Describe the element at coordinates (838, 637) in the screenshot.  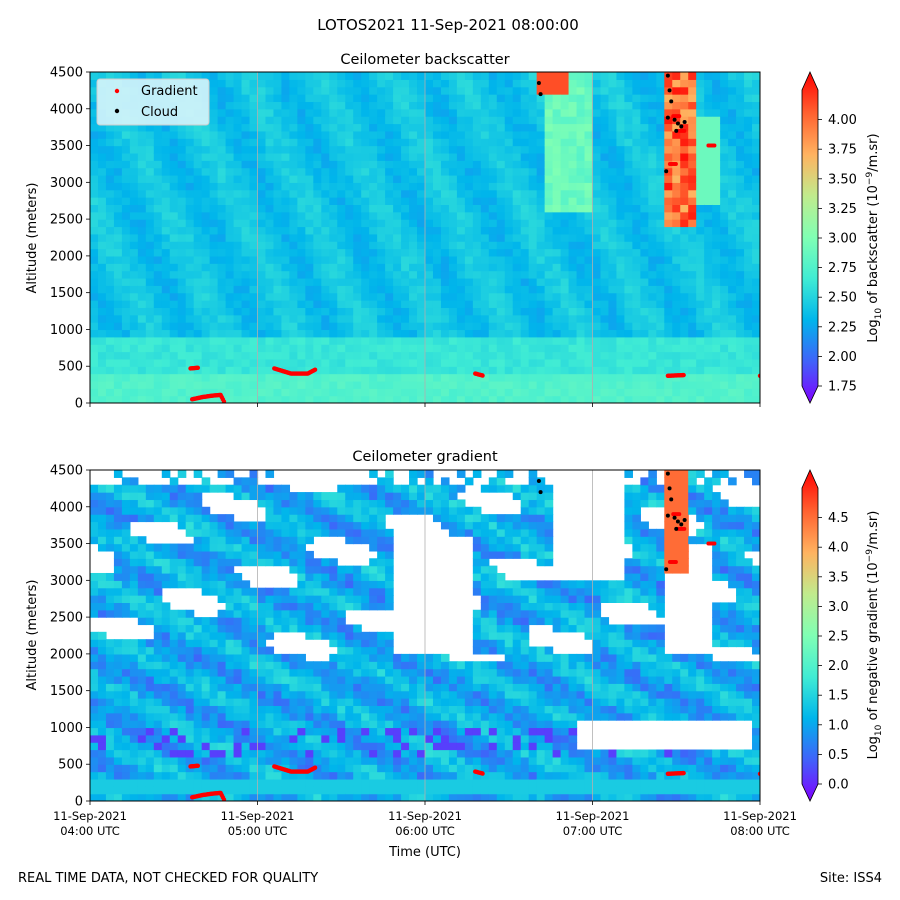
I see `colorbar-tick-label: 2.5` at that location.